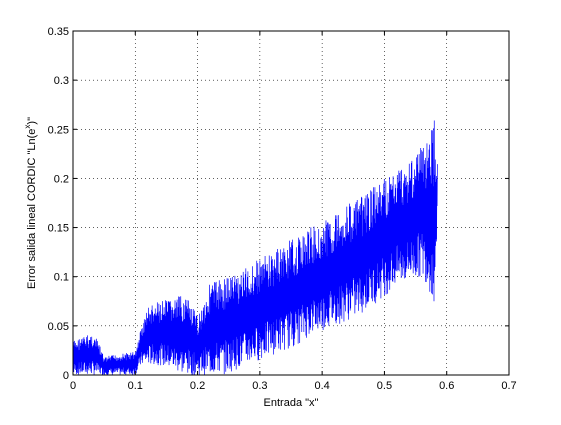 Image resolution: width=561 pixels, height=425 pixels. Describe the element at coordinates (73, 386) in the screenshot. I see `x-tick-label: 0` at that location.